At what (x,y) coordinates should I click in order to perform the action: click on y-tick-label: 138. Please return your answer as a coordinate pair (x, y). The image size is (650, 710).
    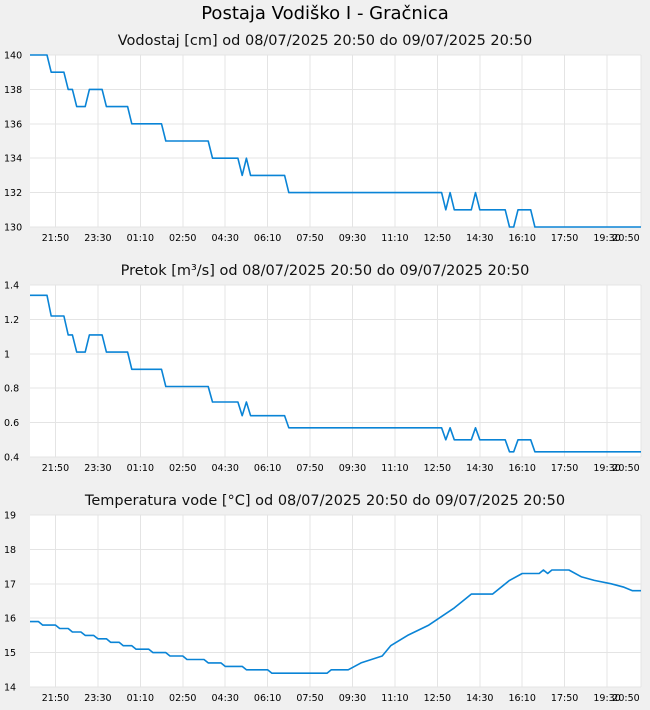
    Looking at the image, I should click on (13, 90).